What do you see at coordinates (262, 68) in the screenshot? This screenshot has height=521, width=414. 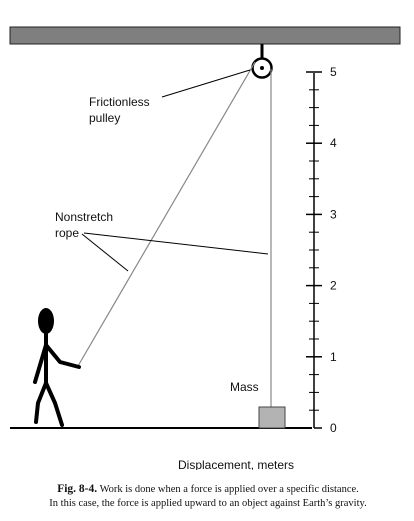 I see `pulley-axle` at bounding box center [262, 68].